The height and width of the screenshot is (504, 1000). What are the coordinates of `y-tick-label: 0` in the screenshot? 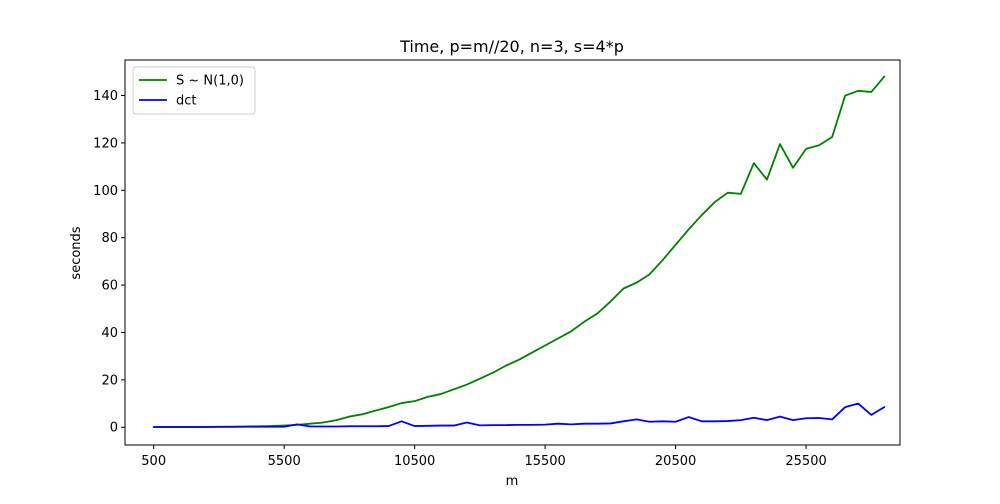 It's located at (114, 428).